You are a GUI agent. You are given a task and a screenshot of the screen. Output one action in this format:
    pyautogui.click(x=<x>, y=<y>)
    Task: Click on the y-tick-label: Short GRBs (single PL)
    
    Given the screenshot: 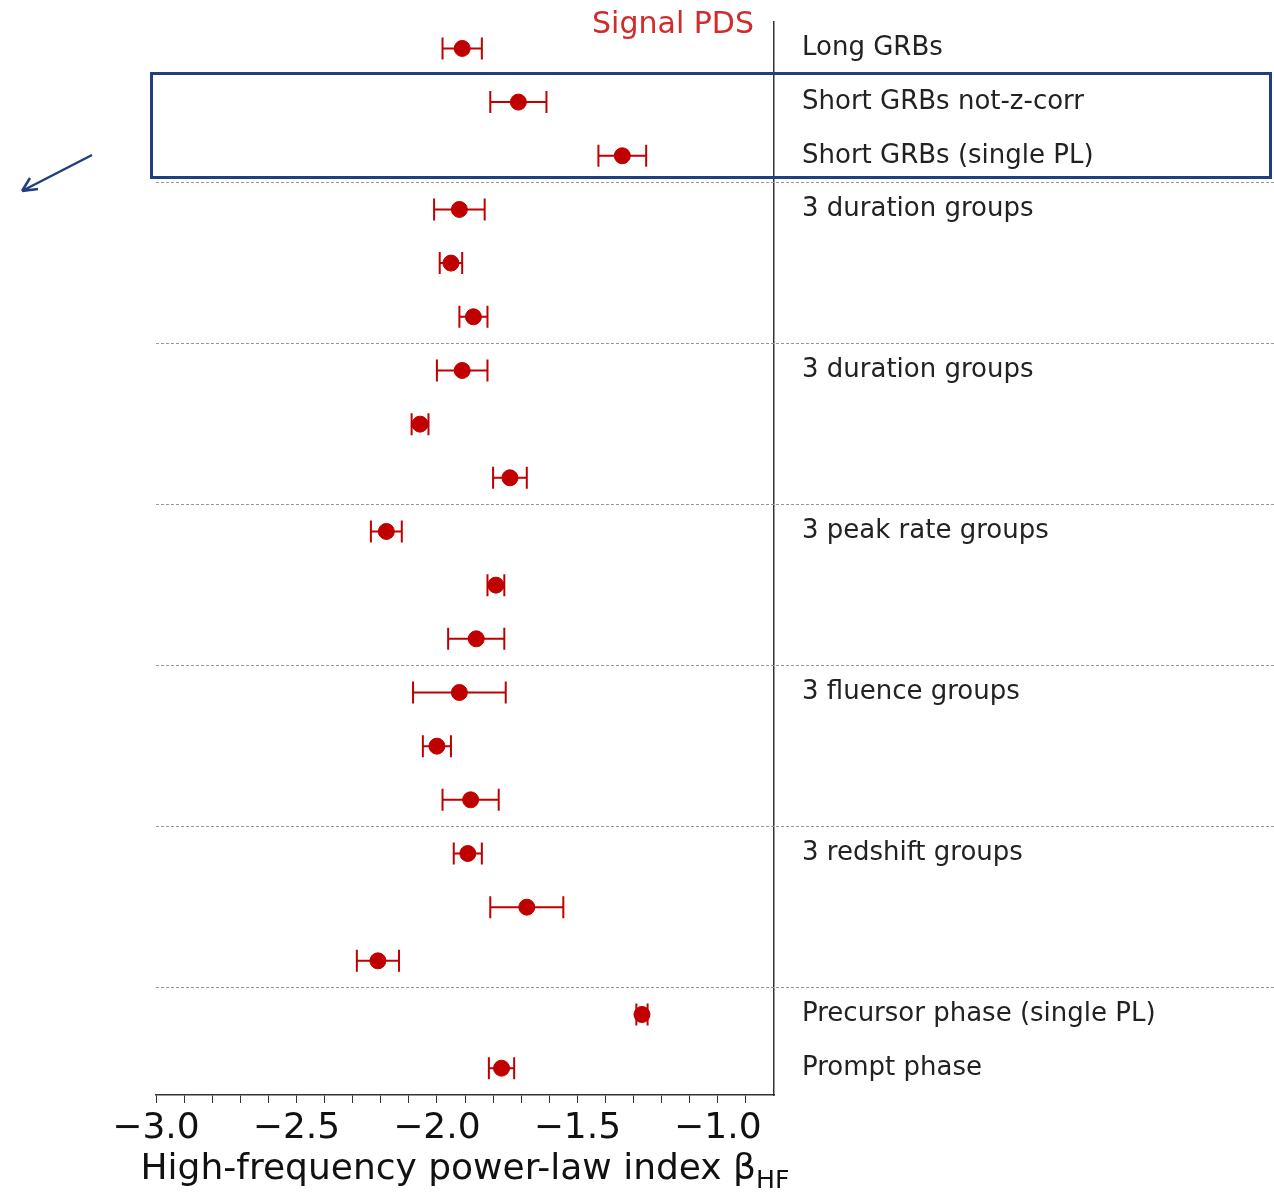 What is the action you would take?
    pyautogui.click(x=948, y=153)
    